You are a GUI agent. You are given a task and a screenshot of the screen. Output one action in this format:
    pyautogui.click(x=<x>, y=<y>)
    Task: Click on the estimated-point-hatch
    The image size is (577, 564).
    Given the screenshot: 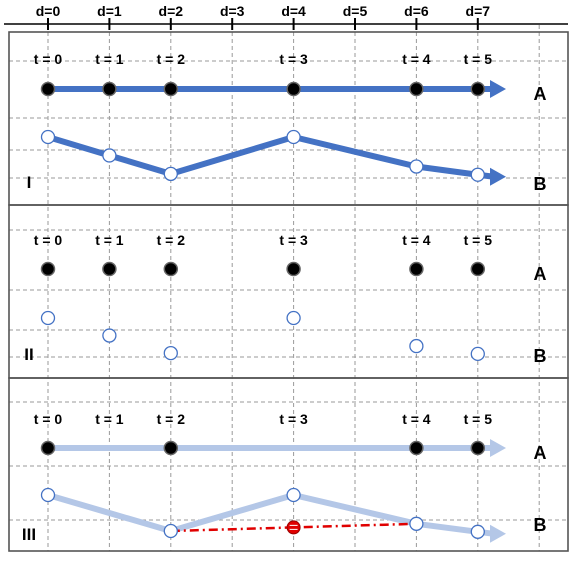 What is the action you would take?
    pyautogui.click(x=293, y=527)
    